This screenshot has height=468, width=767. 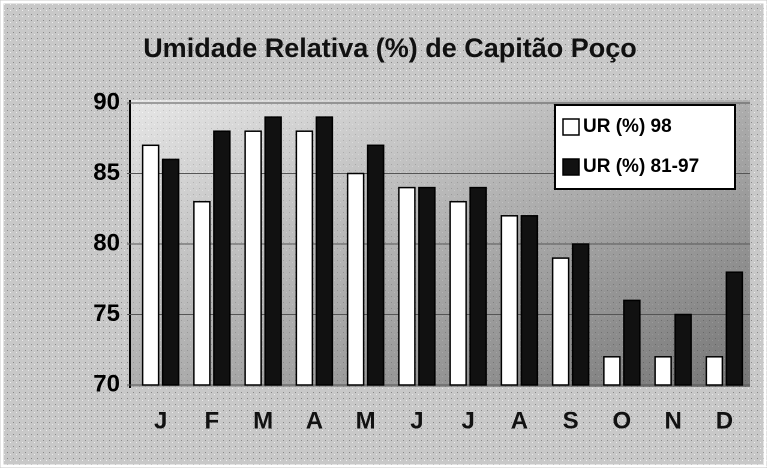 What do you see at coordinates (641, 166) in the screenshot?
I see `legend-label: UR (%) 81-97` at bounding box center [641, 166].